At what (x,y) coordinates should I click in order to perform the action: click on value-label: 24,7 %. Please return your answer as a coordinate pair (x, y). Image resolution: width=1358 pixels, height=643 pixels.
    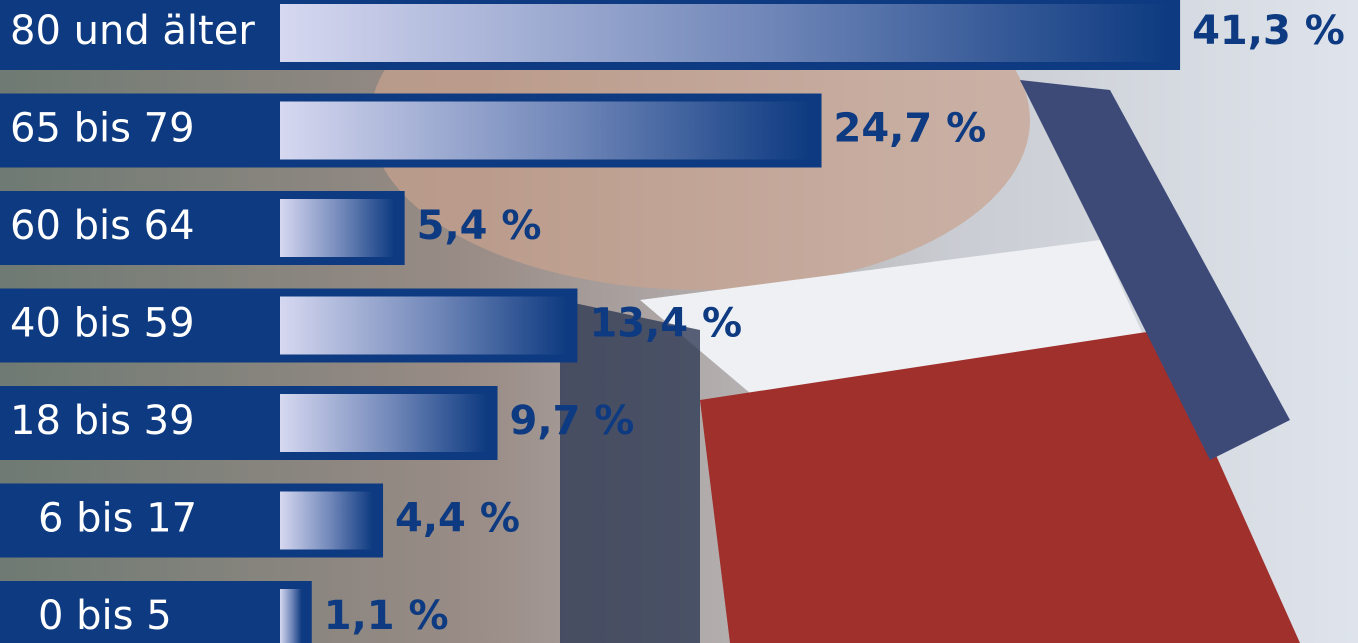
    Looking at the image, I should click on (910, 129).